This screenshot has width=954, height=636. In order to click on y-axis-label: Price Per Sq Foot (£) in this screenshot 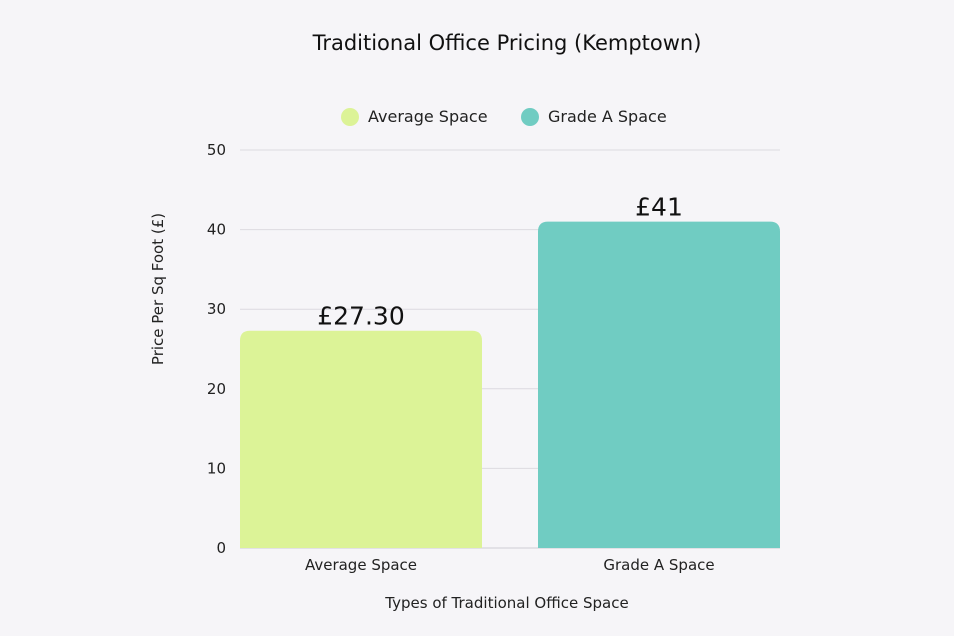, I will do `click(158, 289)`.